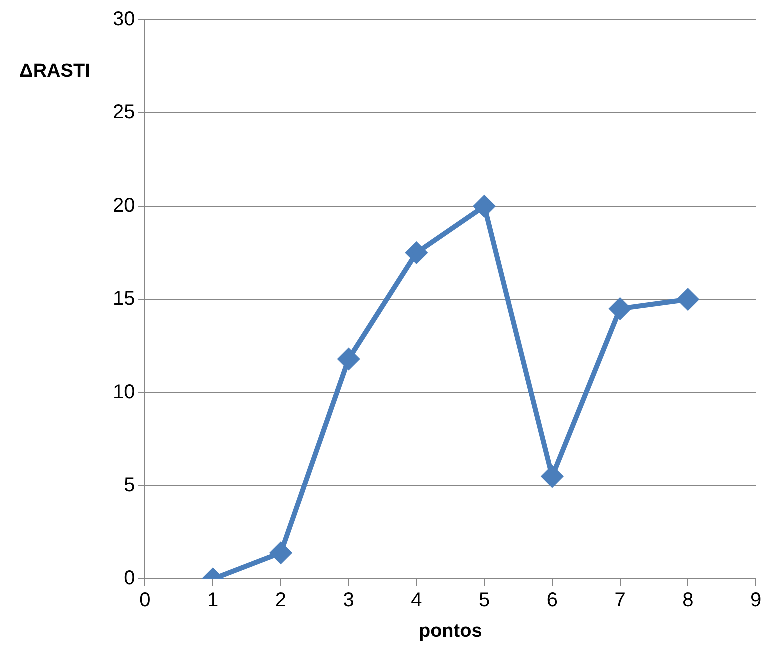  I want to click on x-tick-label: 6, so click(552, 601).